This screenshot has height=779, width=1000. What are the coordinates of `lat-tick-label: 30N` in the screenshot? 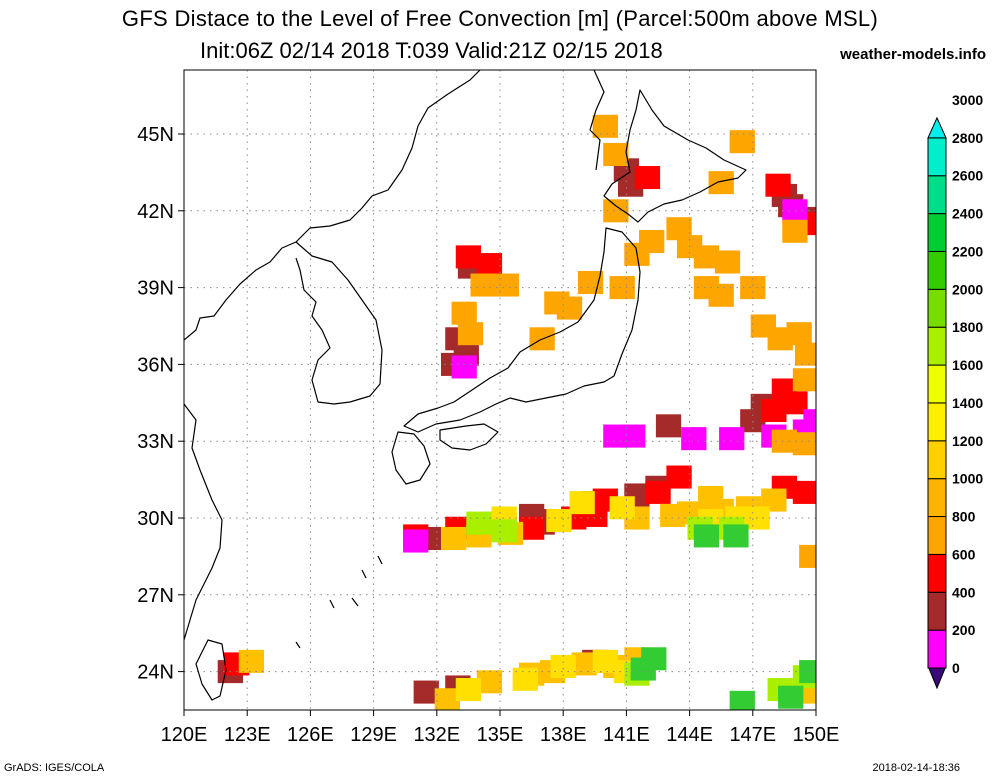 It's located at (155, 519).